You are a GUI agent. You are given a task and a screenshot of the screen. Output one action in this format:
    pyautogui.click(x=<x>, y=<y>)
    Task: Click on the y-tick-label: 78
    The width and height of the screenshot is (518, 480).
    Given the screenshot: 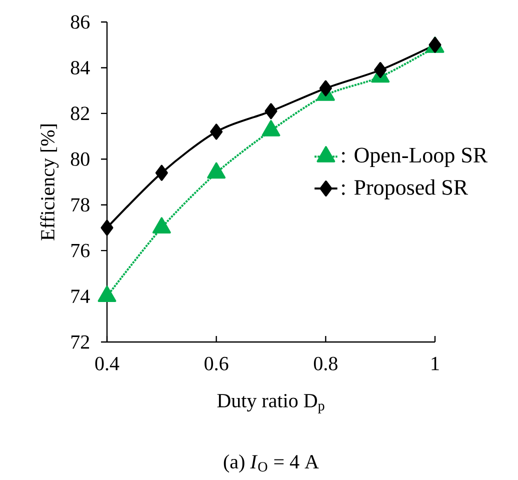 What is the action you would take?
    pyautogui.click(x=80, y=205)
    